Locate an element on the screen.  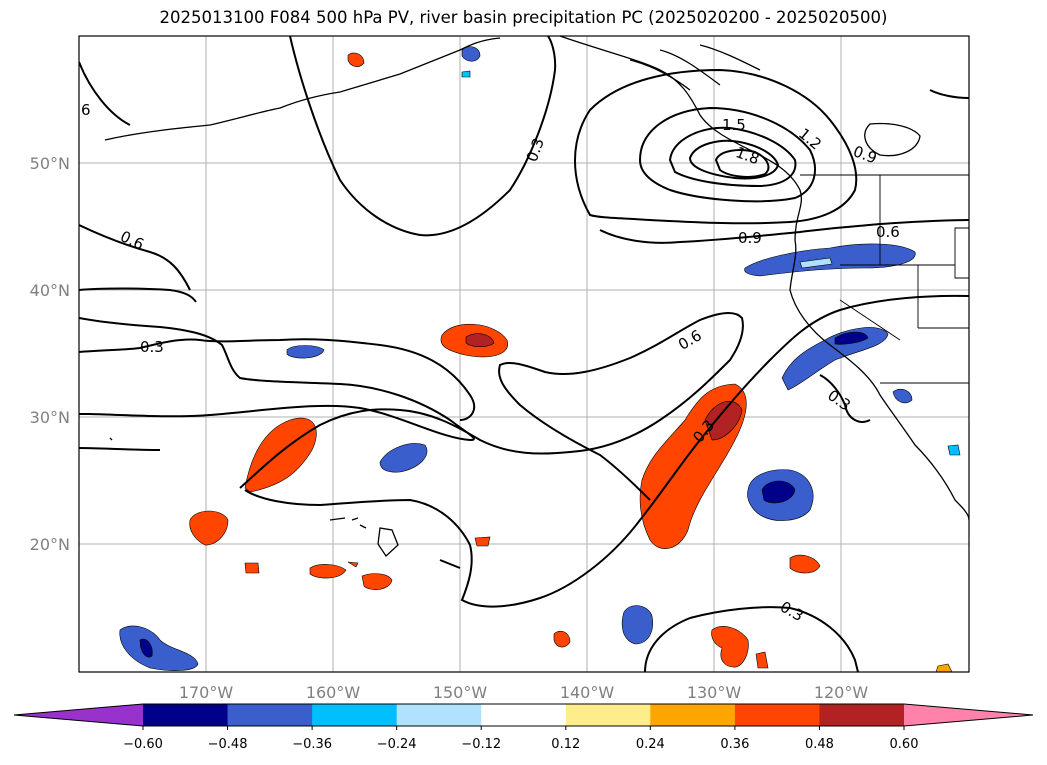
lat-axis-labels: 50°N 40°N 30°N 20°N is located at coordinates (50, 354).